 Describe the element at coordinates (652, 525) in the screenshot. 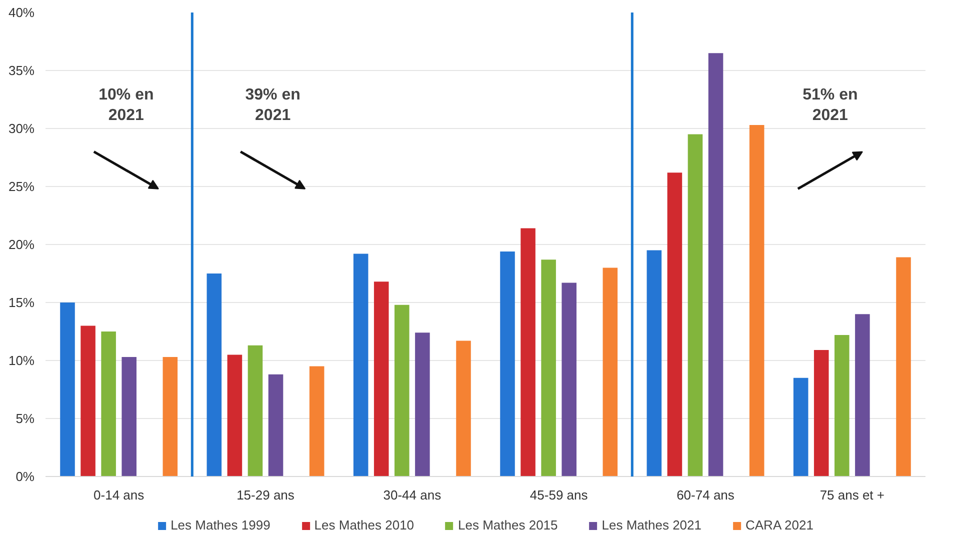

I see `legend-label: Les Mathes 2021` at that location.